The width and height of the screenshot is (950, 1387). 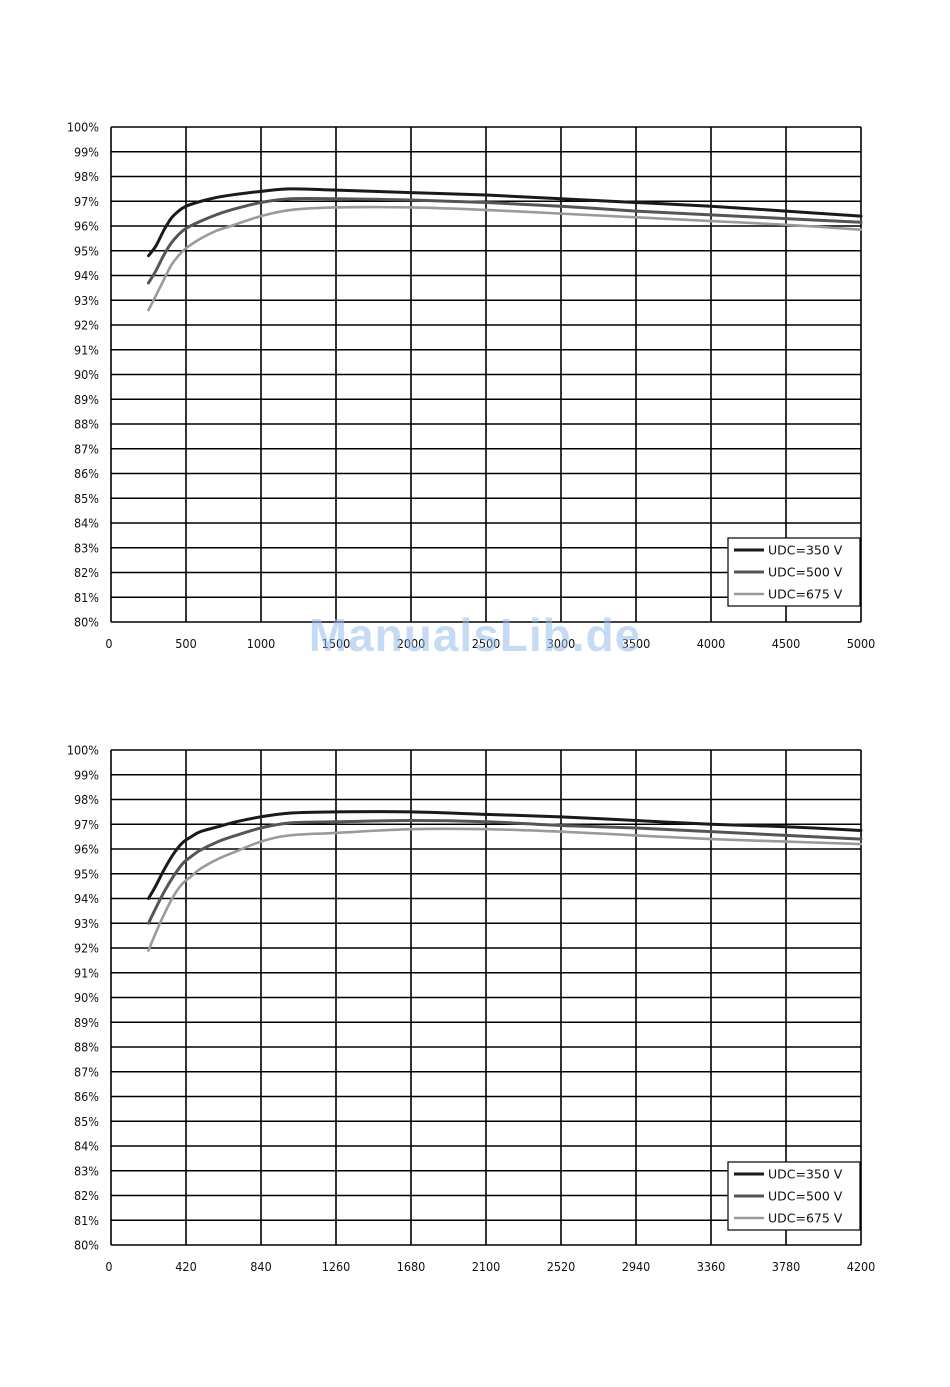 I want to click on x-tick-label: 500, so click(x=185, y=643).